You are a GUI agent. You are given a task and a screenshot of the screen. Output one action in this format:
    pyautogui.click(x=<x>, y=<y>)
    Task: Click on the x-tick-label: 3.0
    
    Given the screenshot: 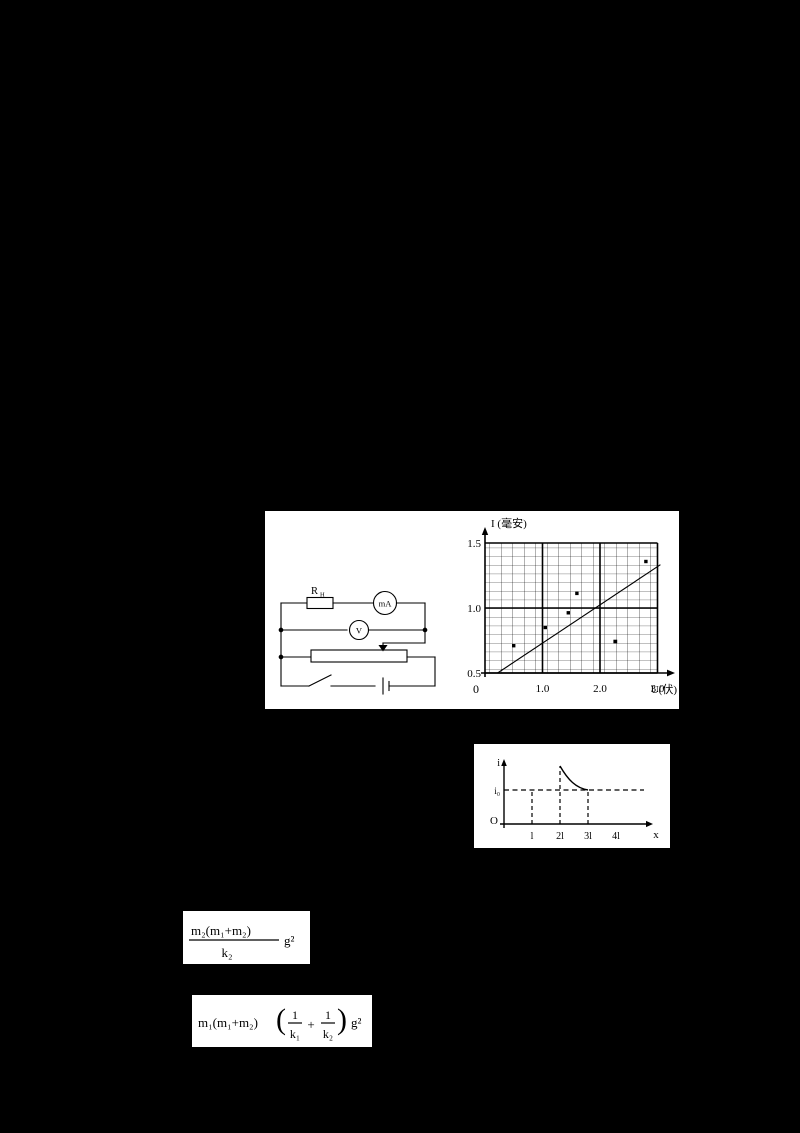 What is the action you would take?
    pyautogui.click(x=658, y=689)
    